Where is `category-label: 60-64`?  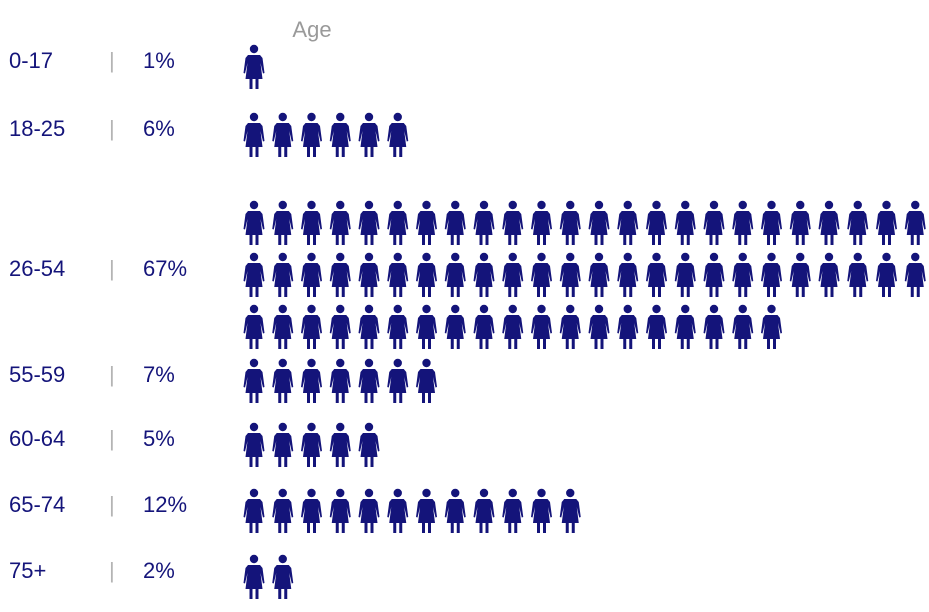
category-label: 60-64 is located at coordinates (37, 438).